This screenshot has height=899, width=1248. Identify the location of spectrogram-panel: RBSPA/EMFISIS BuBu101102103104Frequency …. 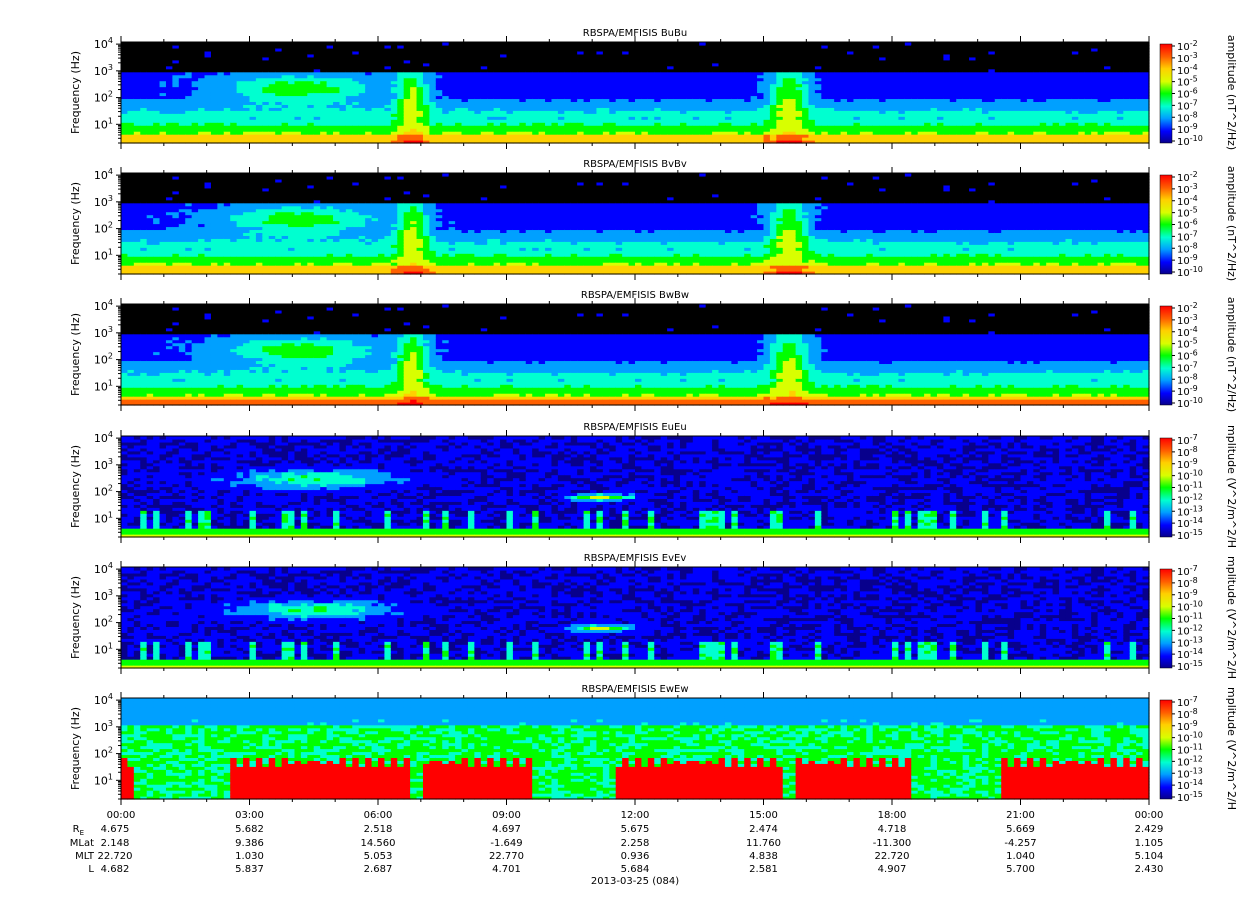
(653, 89).